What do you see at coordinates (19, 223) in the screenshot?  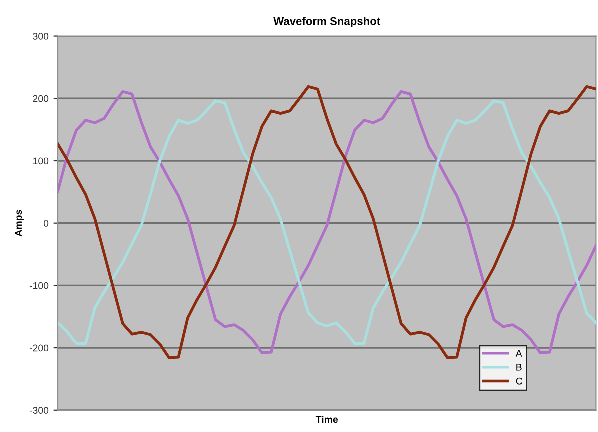 I see `y-axis-title: Amps` at bounding box center [19, 223].